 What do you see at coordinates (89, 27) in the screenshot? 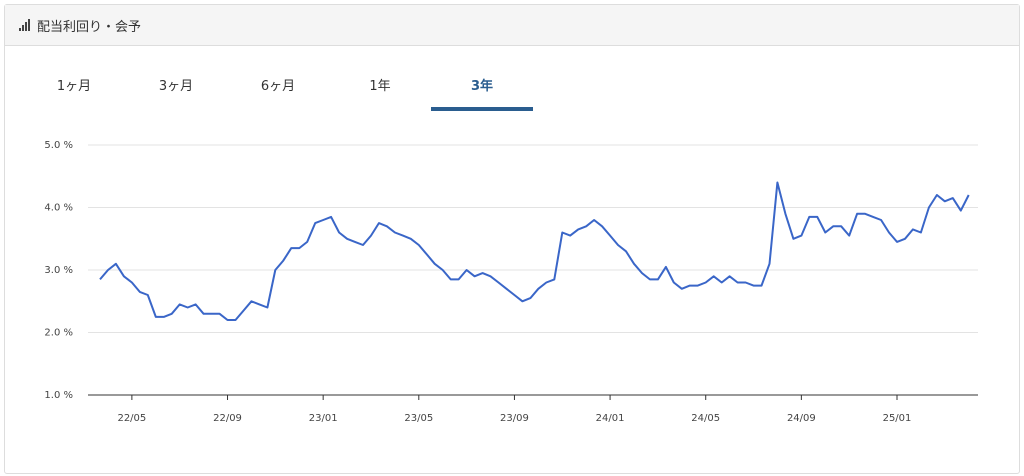
I see `header-title: 配当利回り・会予` at bounding box center [89, 27].